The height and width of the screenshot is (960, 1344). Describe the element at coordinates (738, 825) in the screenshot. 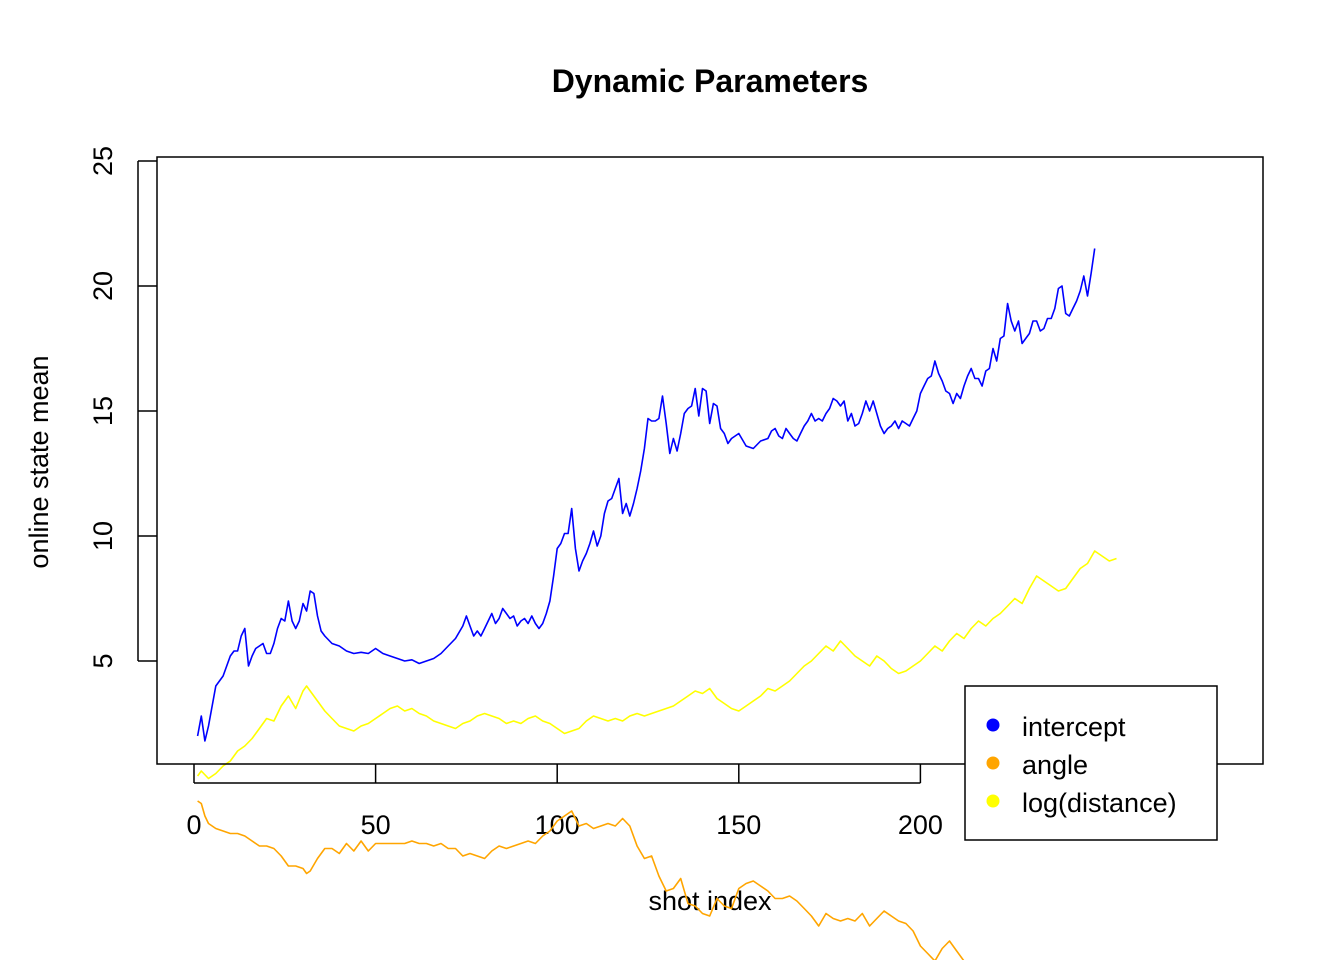

I see `x-tick-label: 150` at that location.